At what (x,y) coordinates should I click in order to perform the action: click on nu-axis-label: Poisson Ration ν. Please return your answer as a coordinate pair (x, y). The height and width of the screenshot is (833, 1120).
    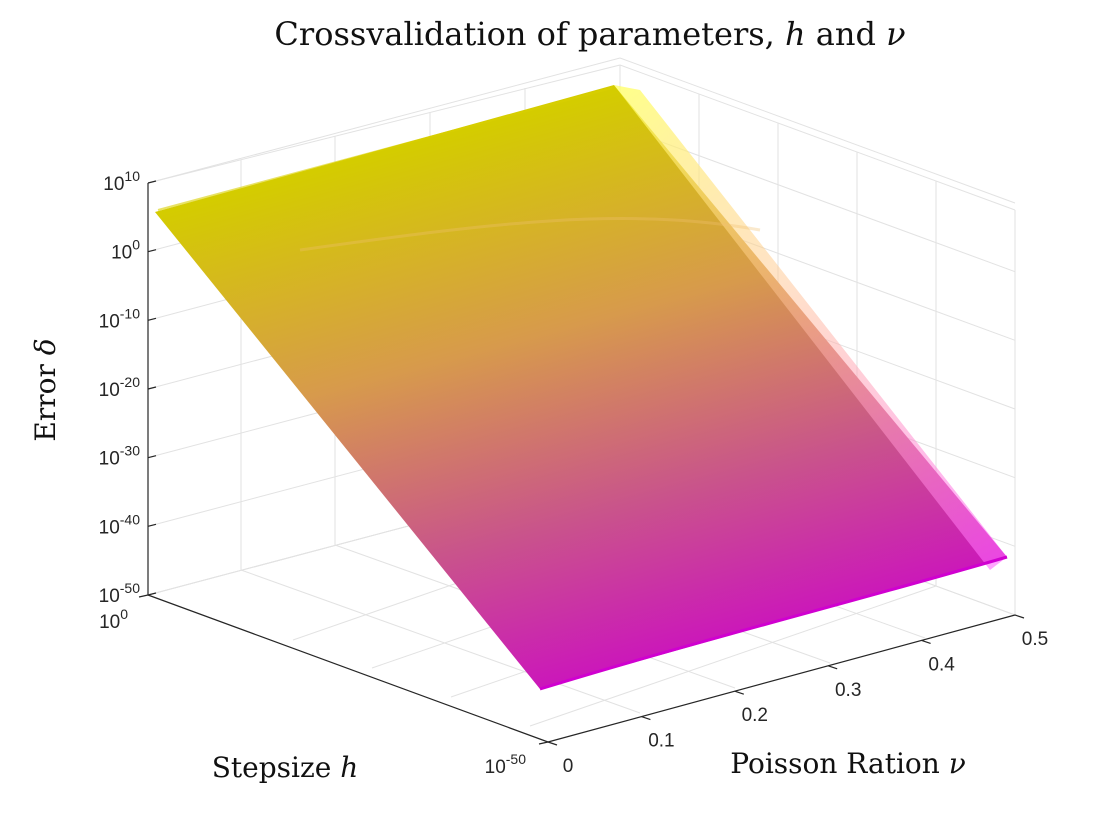
    Looking at the image, I should click on (848, 763).